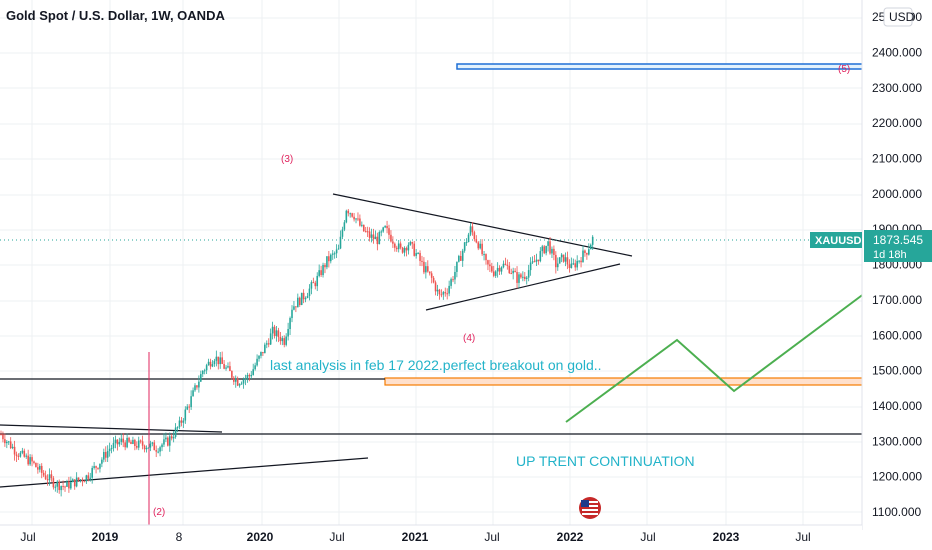 This screenshot has width=932, height=550. What do you see at coordinates (482, 225) in the screenshot?
I see `triangle-upper-line-2021` at bounding box center [482, 225].